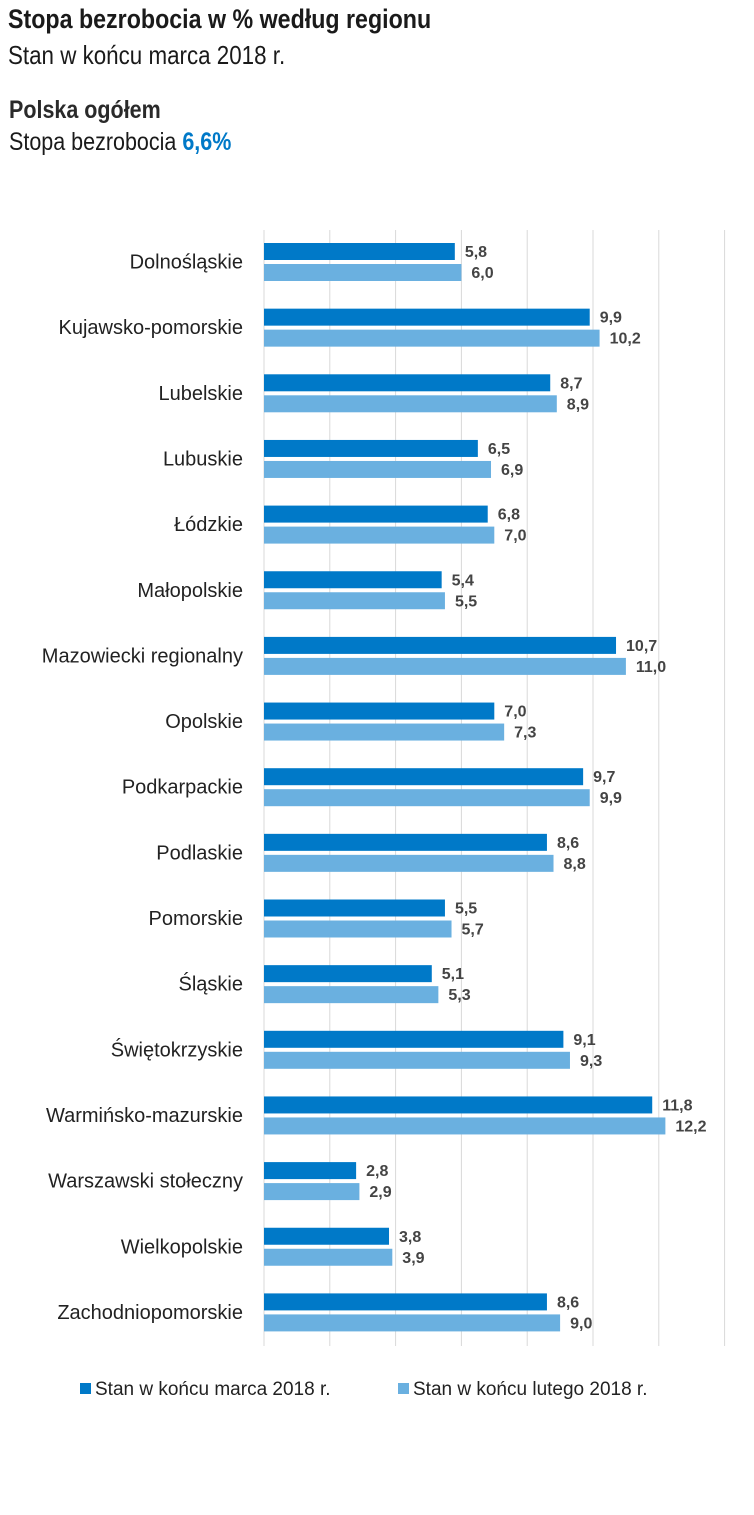 The height and width of the screenshot is (1515, 754). What do you see at coordinates (591, 1061) in the screenshot?
I see `data-label: 9,3` at bounding box center [591, 1061].